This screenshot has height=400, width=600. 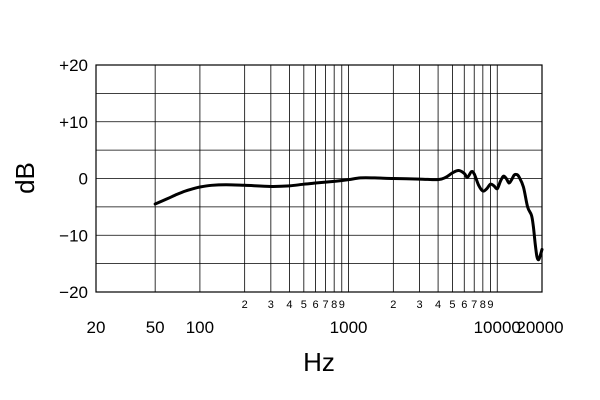 What do you see at coordinates (73, 292) in the screenshot?
I see `y-tick-label: −20` at bounding box center [73, 292].